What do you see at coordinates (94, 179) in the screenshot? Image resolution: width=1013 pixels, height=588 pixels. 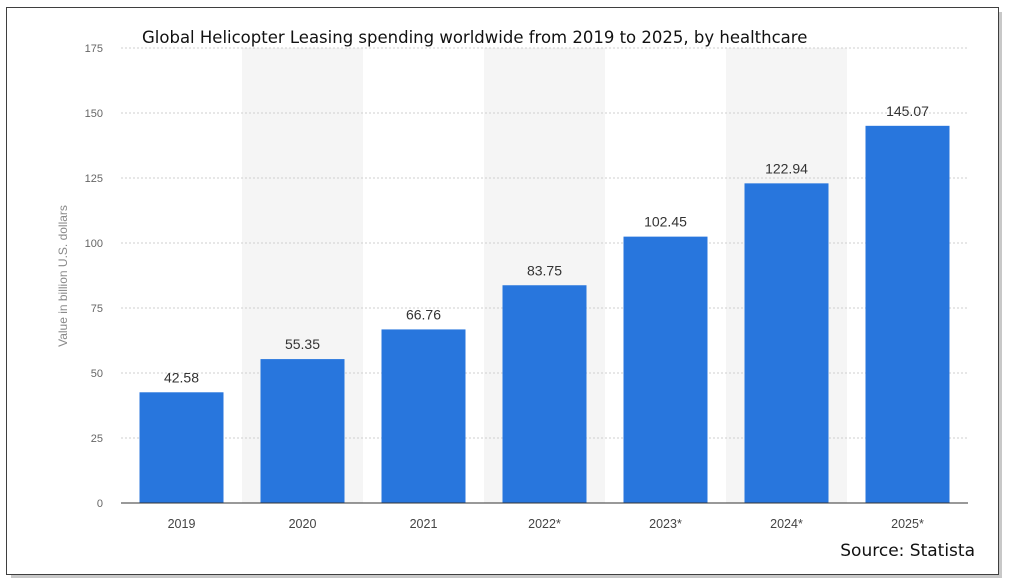 I see `y-tick-label: 125` at bounding box center [94, 179].